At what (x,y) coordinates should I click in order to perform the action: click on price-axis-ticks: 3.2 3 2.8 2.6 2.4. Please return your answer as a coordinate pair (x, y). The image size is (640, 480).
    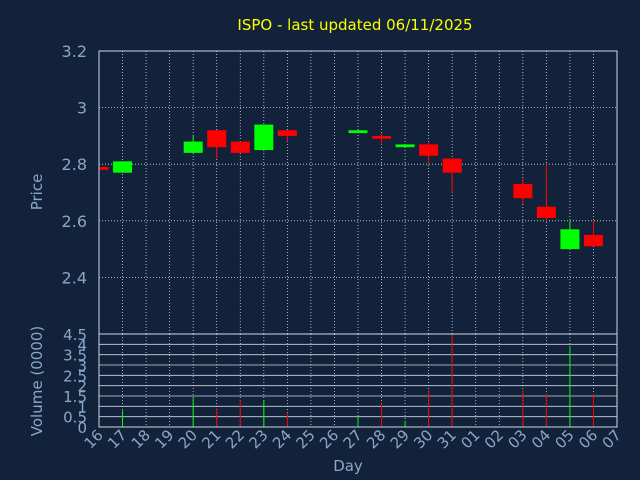
    Looking at the image, I should click on (74, 164).